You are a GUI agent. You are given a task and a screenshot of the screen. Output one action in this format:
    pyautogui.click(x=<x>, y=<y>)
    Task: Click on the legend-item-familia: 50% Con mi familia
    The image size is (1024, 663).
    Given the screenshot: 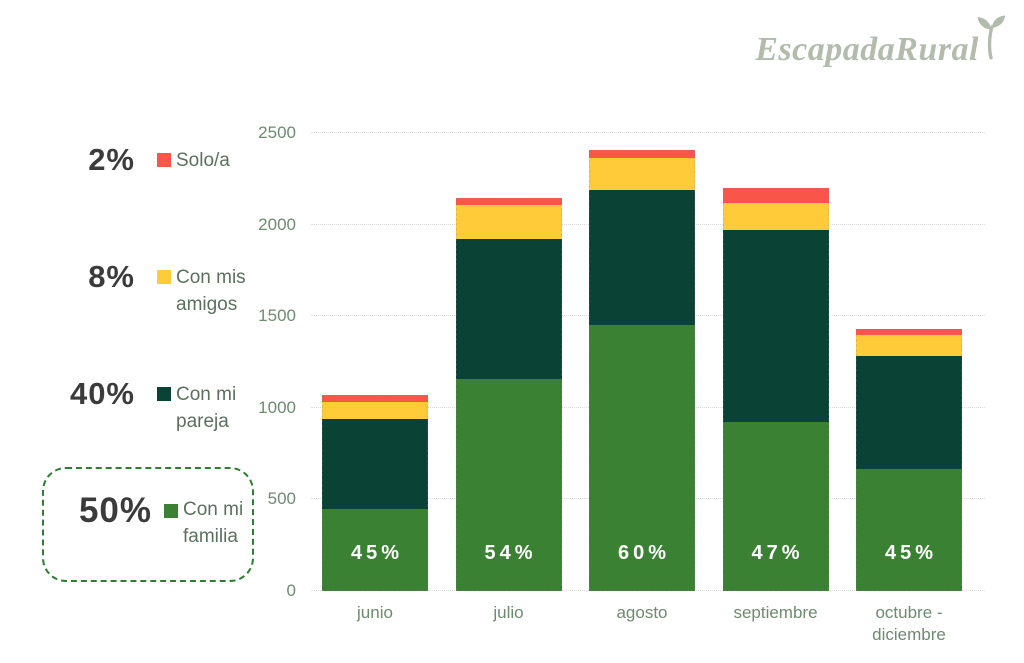 What is the action you would take?
    pyautogui.click(x=148, y=509)
    